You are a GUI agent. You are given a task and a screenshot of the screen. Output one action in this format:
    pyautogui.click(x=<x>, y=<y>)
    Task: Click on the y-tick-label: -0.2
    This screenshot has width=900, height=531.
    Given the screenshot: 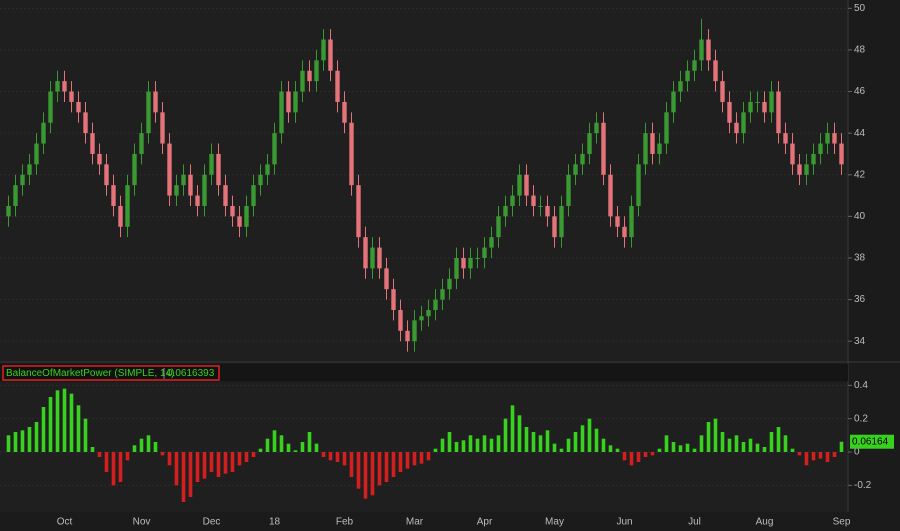 What is the action you would take?
    pyautogui.click(x=863, y=485)
    